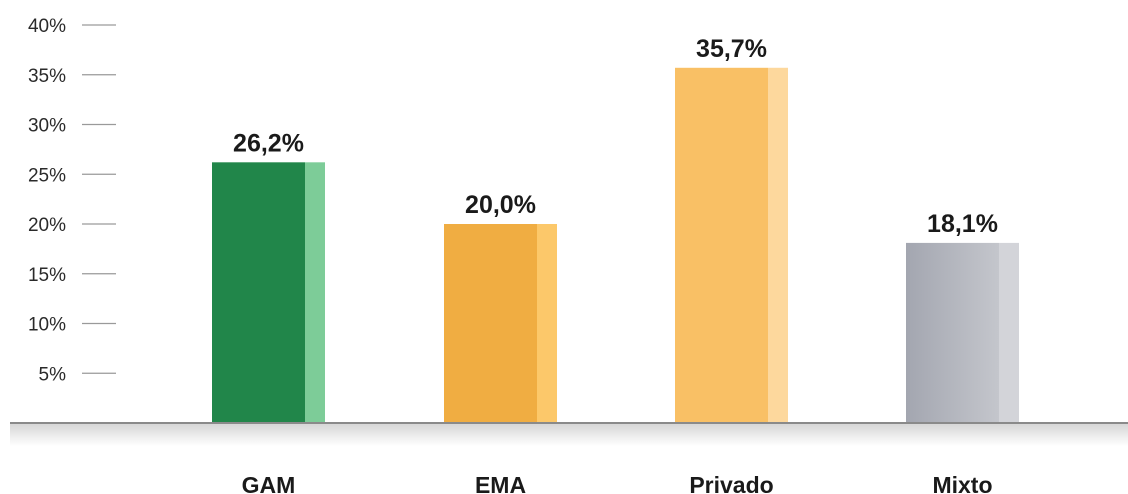  Describe the element at coordinates (47, 76) in the screenshot. I see `y-tick-label: 35%` at that location.